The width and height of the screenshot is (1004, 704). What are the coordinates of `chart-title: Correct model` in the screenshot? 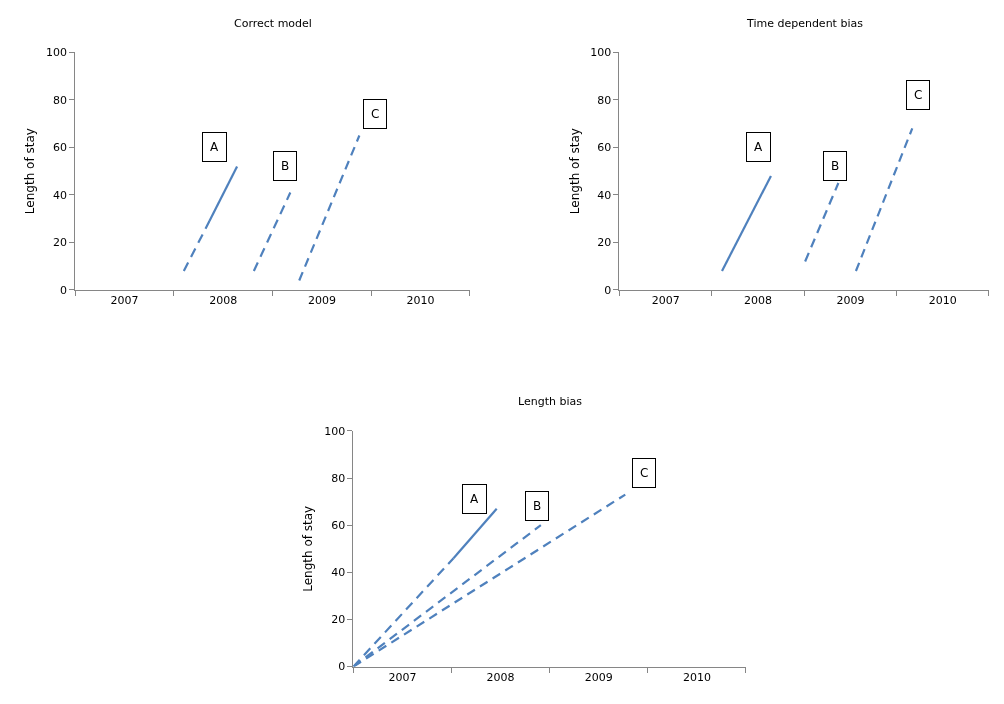 It's located at (273, 23).